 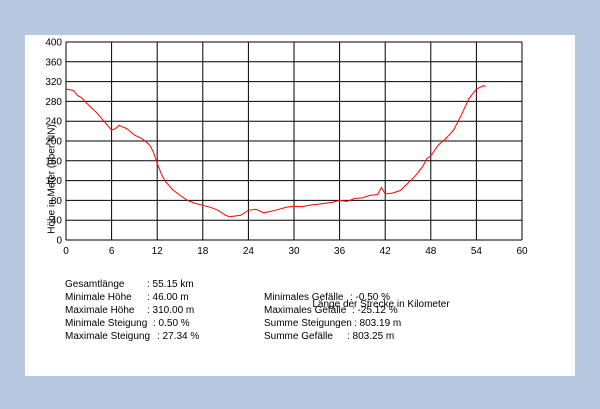 What do you see at coordinates (522, 251) in the screenshot?
I see `x-tick-label: 60` at bounding box center [522, 251].